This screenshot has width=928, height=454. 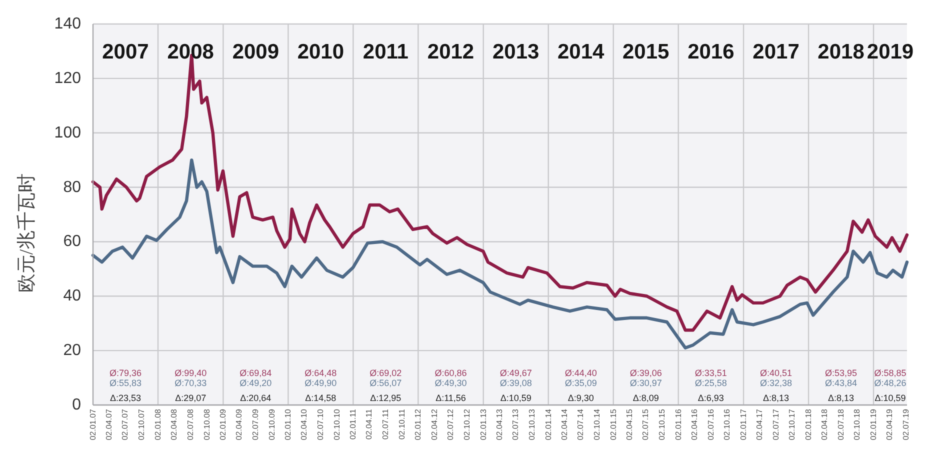 What do you see at coordinates (890, 383) in the screenshot?
I see `annotation: Ø:48,26` at bounding box center [890, 383].